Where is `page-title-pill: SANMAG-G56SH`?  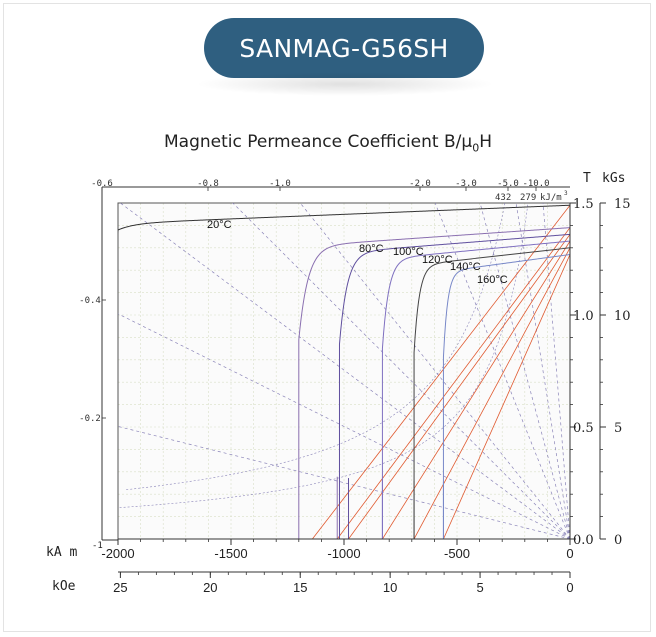
page-title-pill: SANMAG-G56SH is located at coordinates (344, 48).